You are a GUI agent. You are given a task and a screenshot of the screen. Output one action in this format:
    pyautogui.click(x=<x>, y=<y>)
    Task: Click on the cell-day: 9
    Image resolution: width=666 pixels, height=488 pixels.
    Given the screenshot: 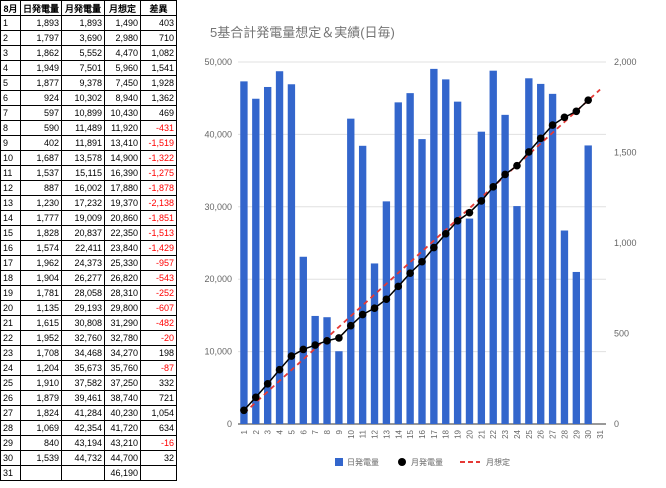 What is the action you would take?
    pyautogui.click(x=10, y=143)
    